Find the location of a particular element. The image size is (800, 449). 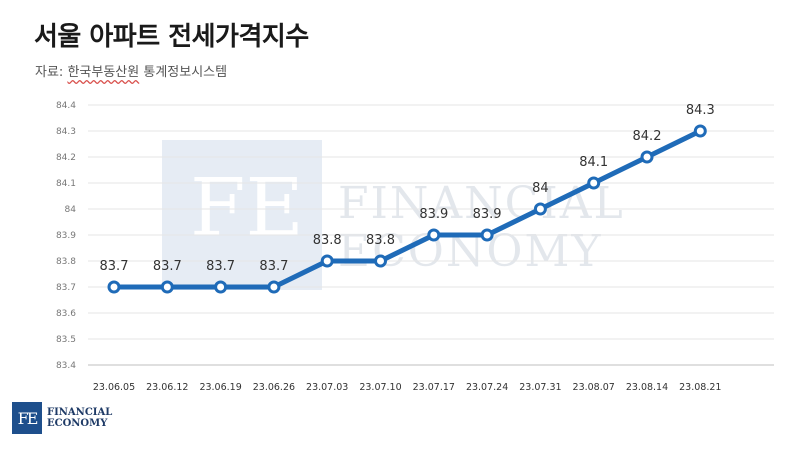

source-prefix: 자료: is located at coordinates (49, 72).